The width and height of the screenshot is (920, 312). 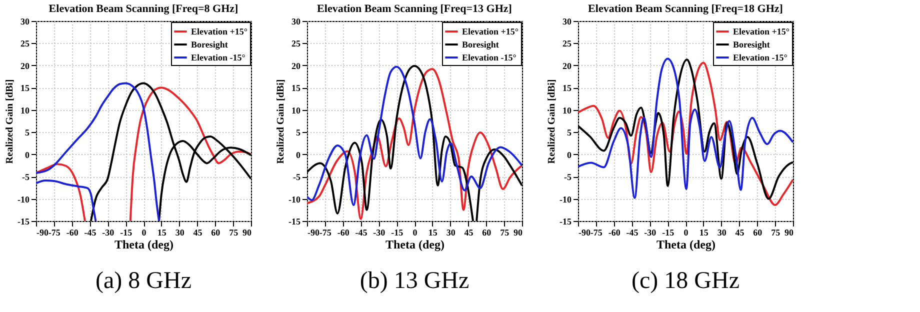 I want to click on chart-title: Elevation Beam Scanning [Freq=18 GHz], so click(x=685, y=9).